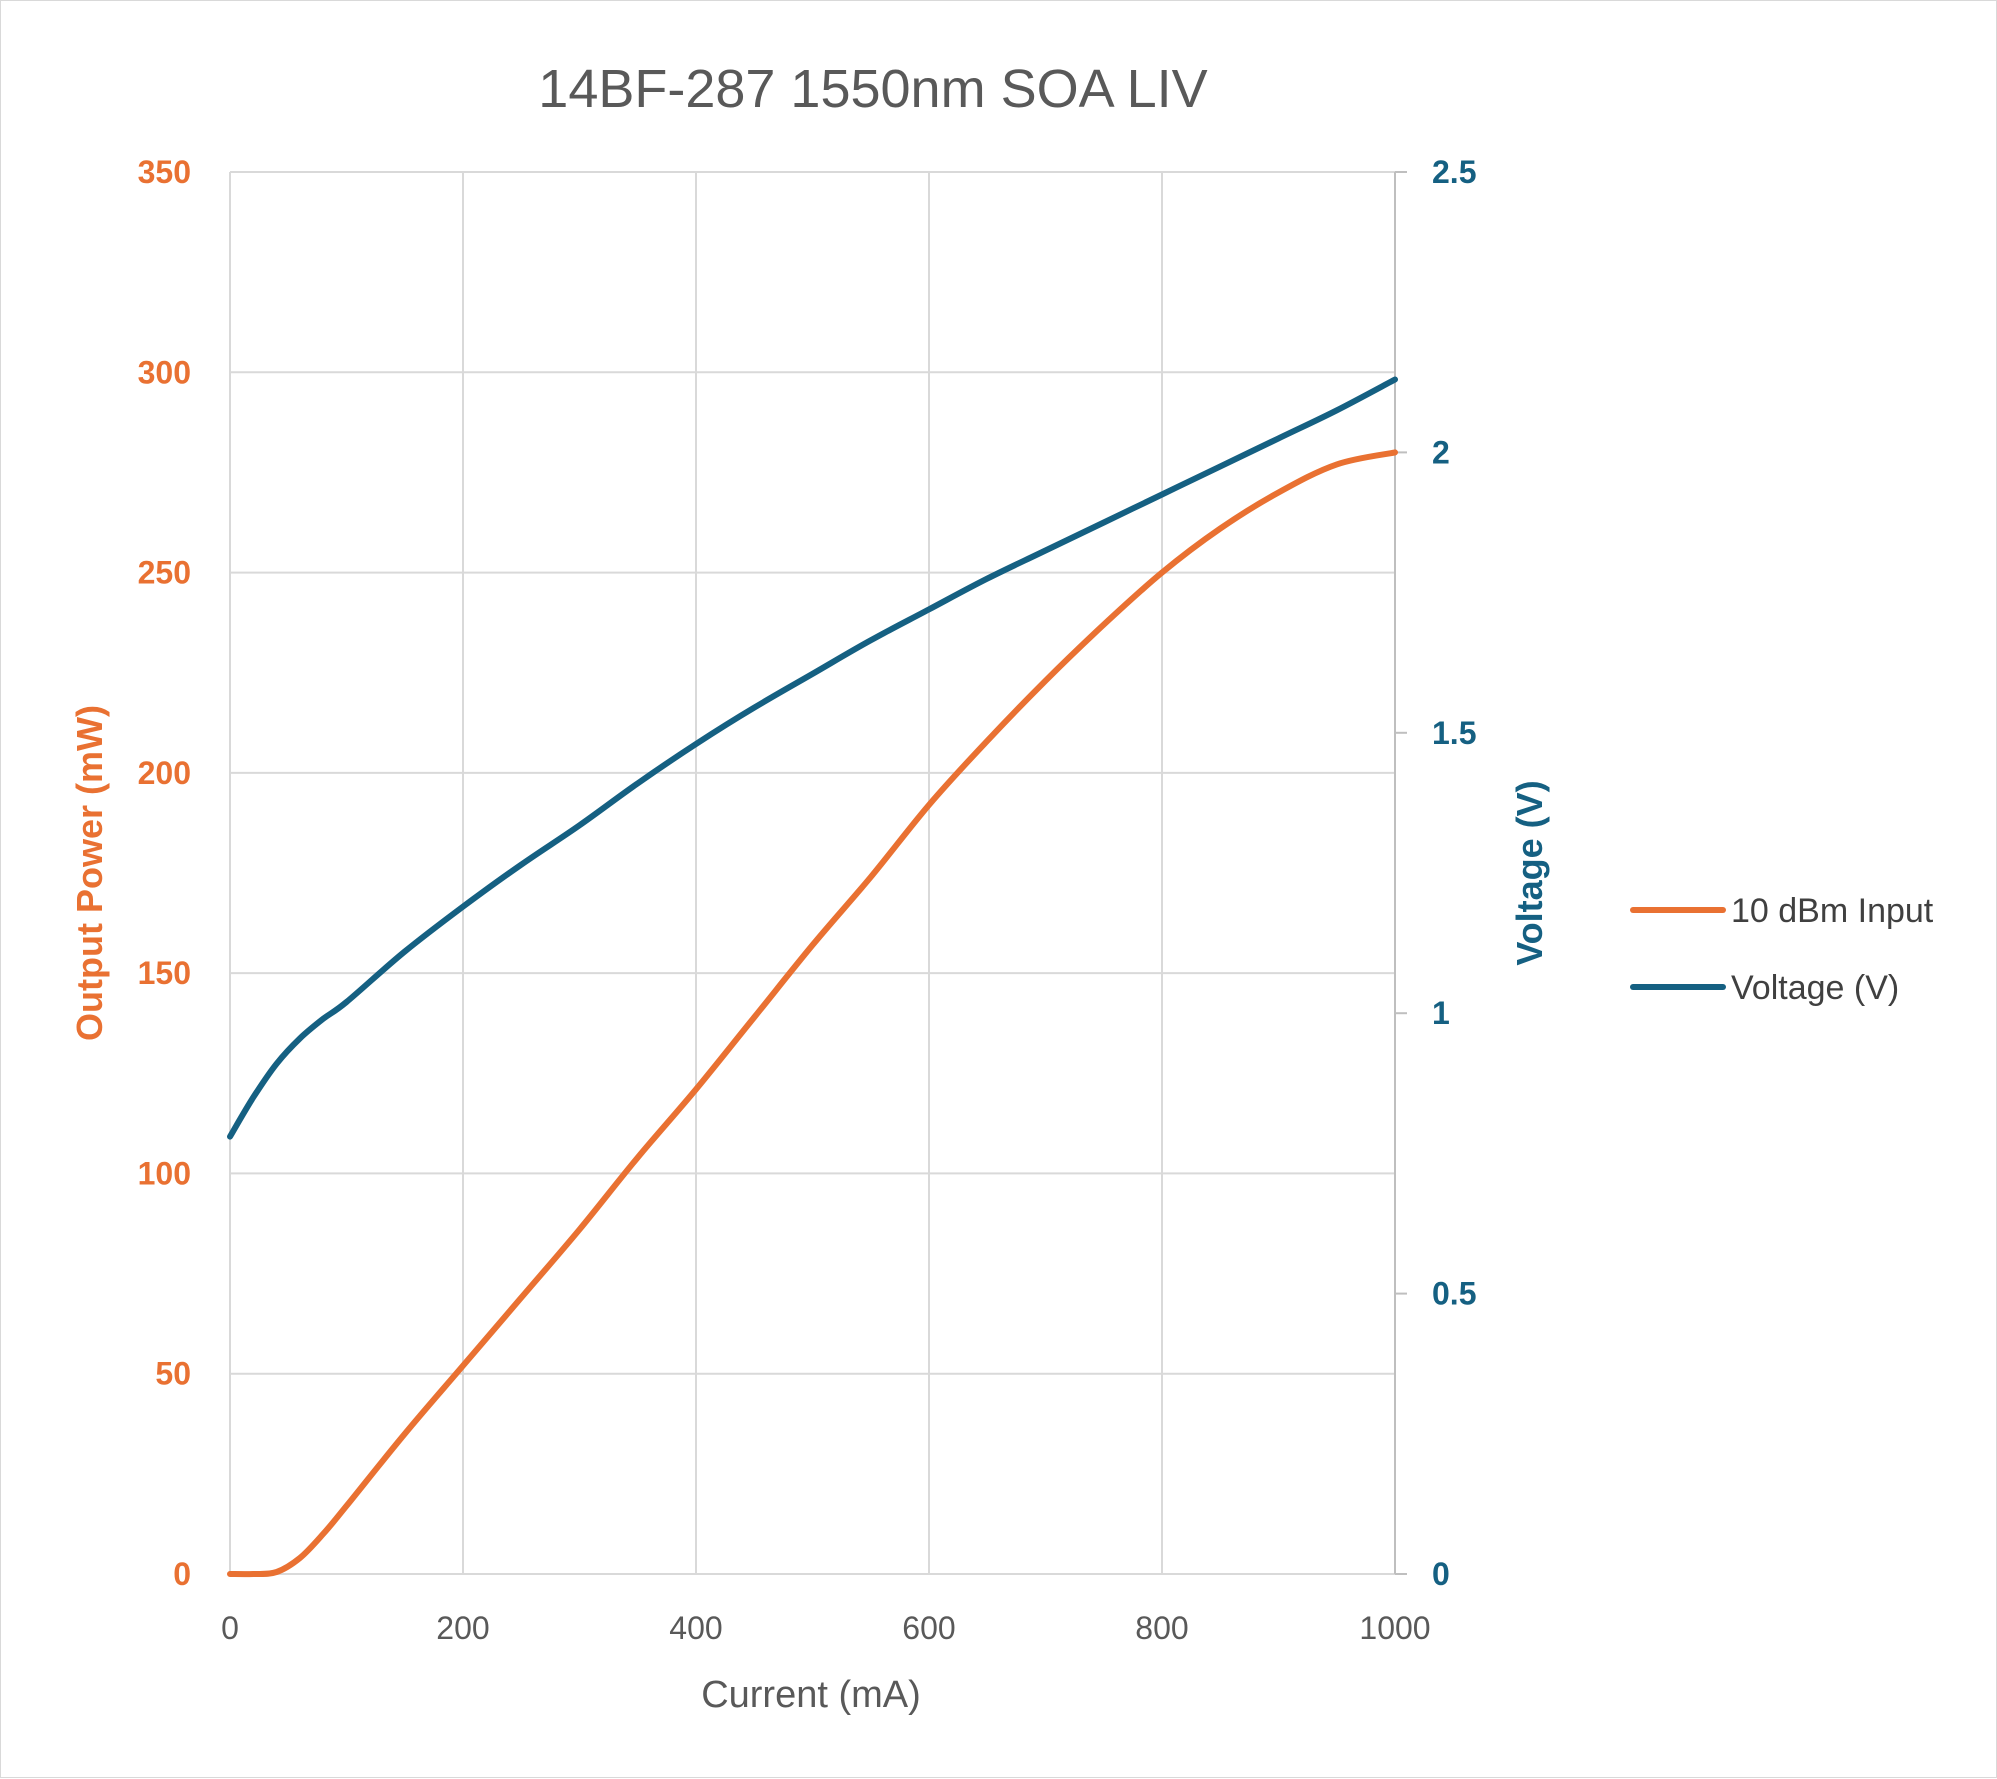 The height and width of the screenshot is (1779, 1997). What do you see at coordinates (164, 973) in the screenshot?
I see `y-tick-label-left: 150` at bounding box center [164, 973].